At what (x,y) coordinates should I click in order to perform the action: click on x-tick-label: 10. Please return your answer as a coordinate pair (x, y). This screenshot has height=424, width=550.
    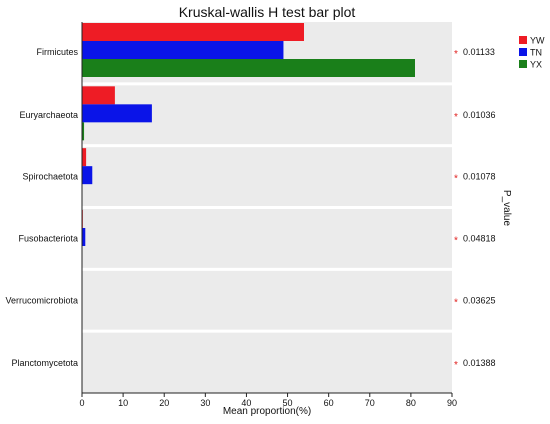
    Looking at the image, I should click on (123, 403).